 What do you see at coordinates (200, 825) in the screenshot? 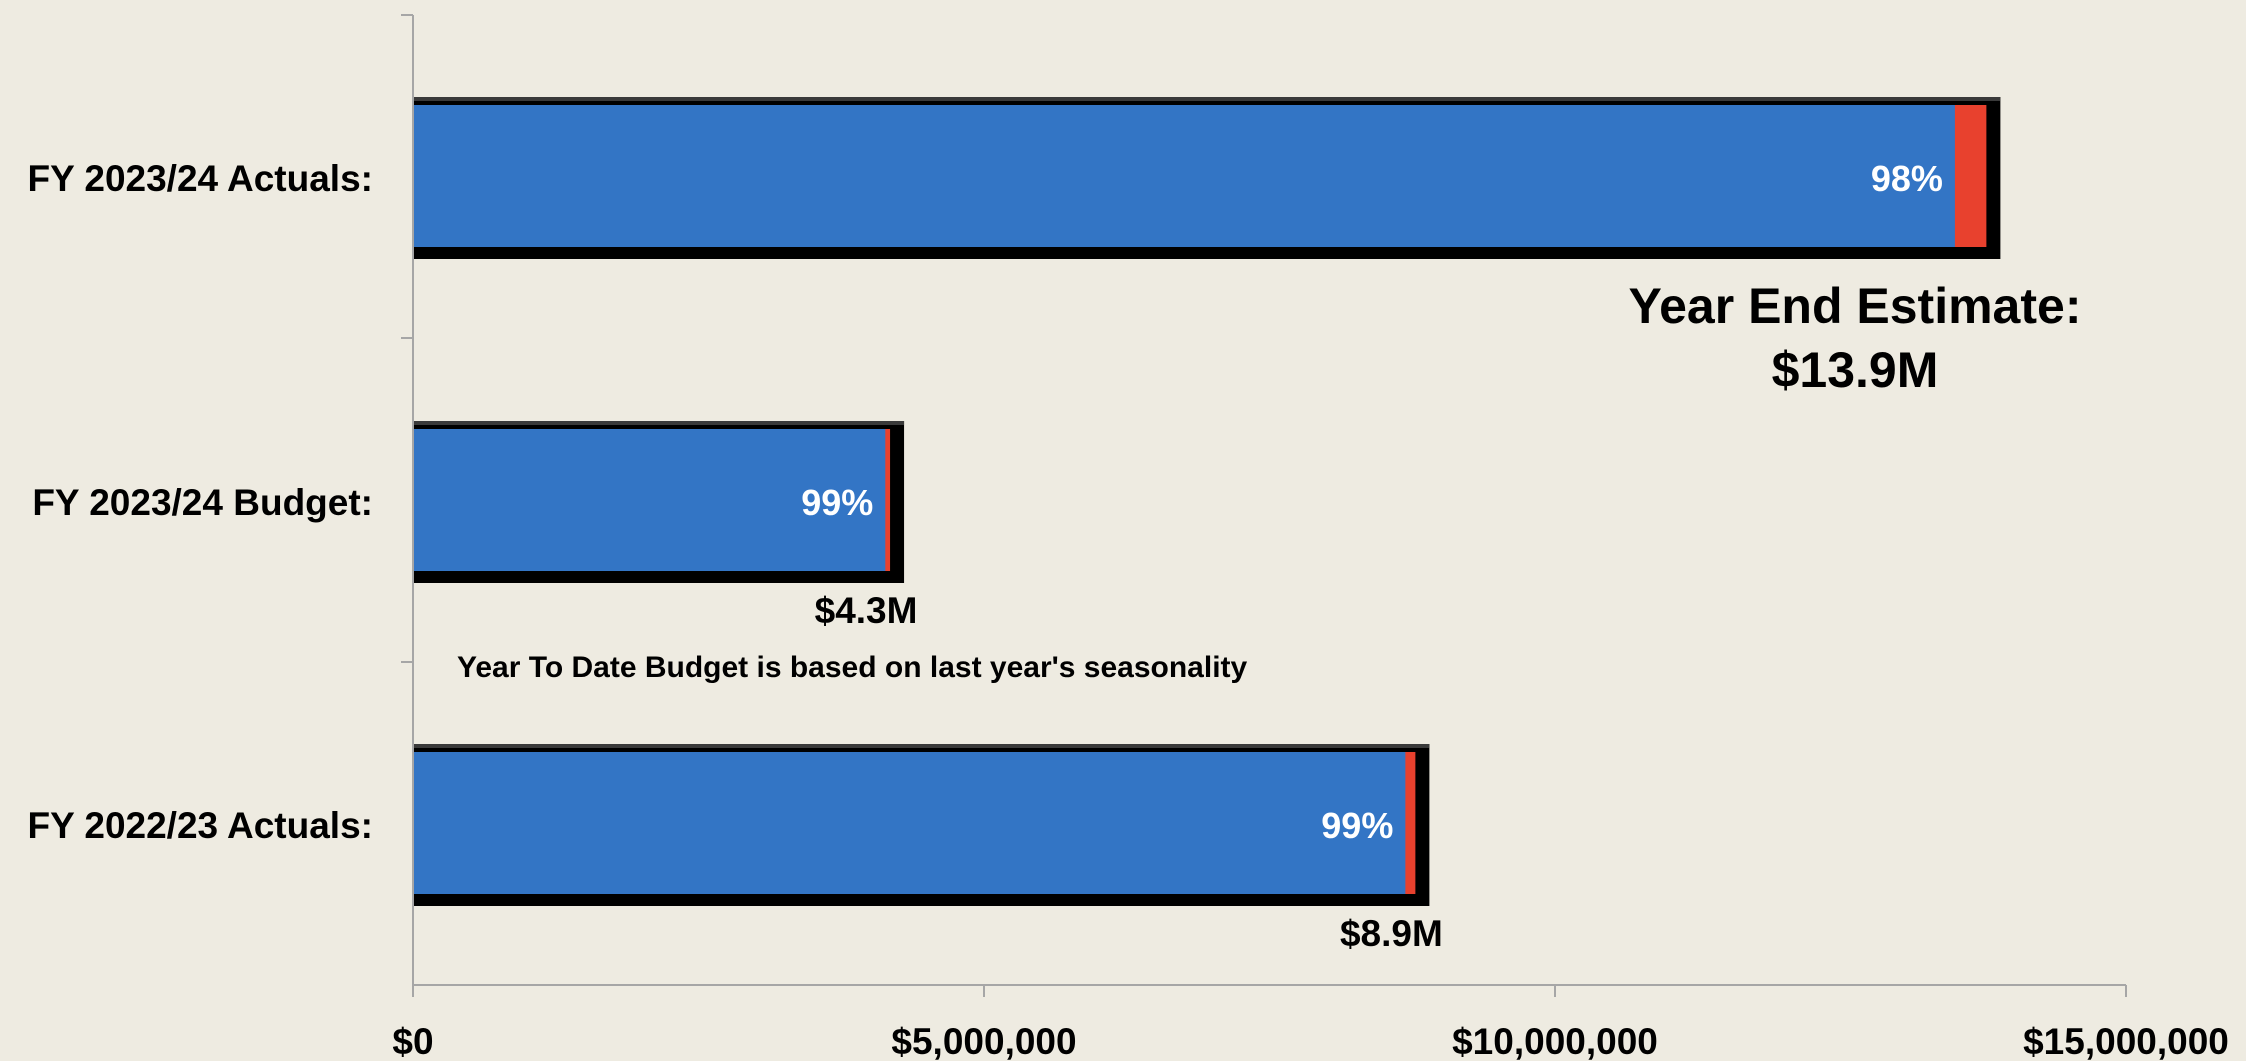
I see `category-label: FY 2022/23 Actuals:` at bounding box center [200, 825].